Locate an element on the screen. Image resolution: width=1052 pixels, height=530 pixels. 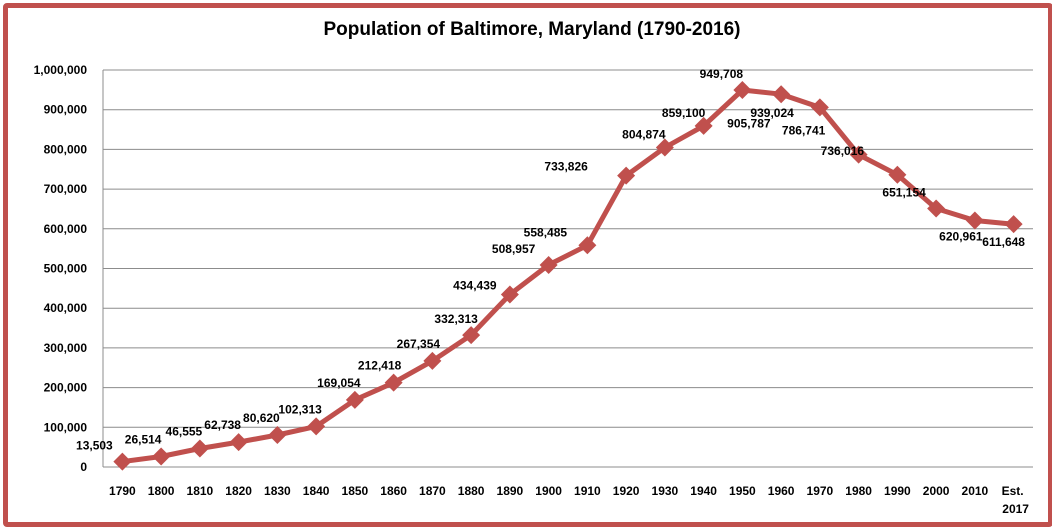
x-tick-label: 1940 is located at coordinates (703, 491).